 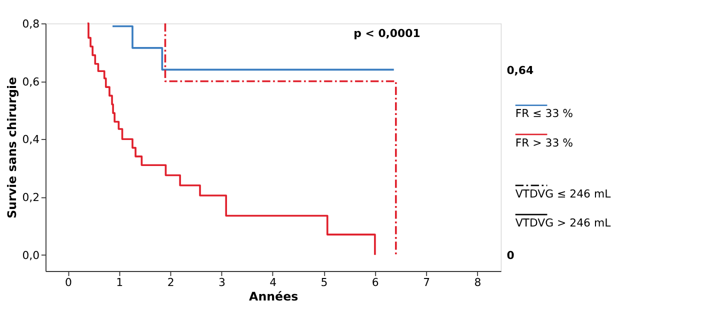 I want to click on y-tick-label: 0,2, so click(x=31, y=197).